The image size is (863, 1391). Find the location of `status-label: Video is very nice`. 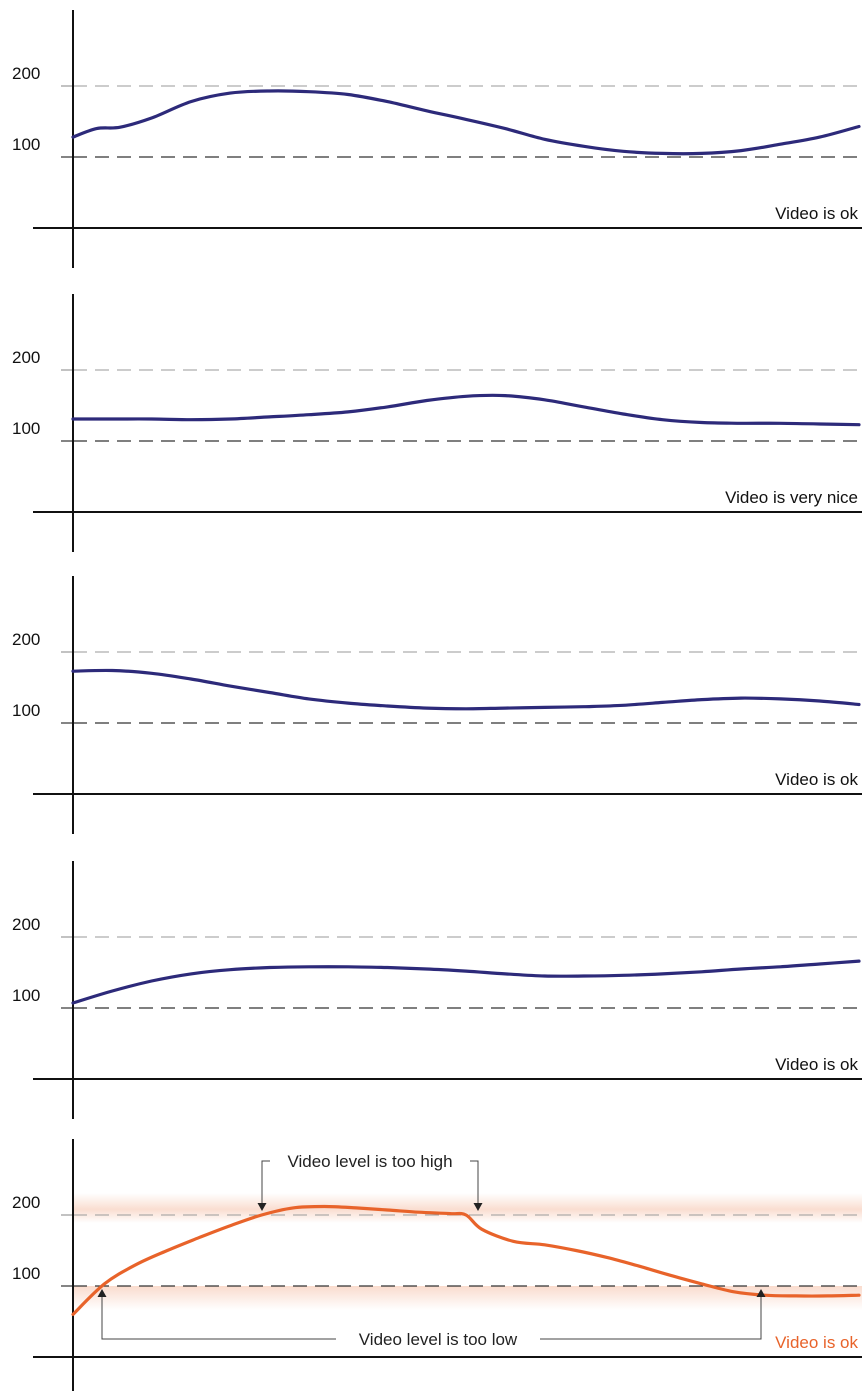

status-label: Video is very nice is located at coordinates (791, 497).